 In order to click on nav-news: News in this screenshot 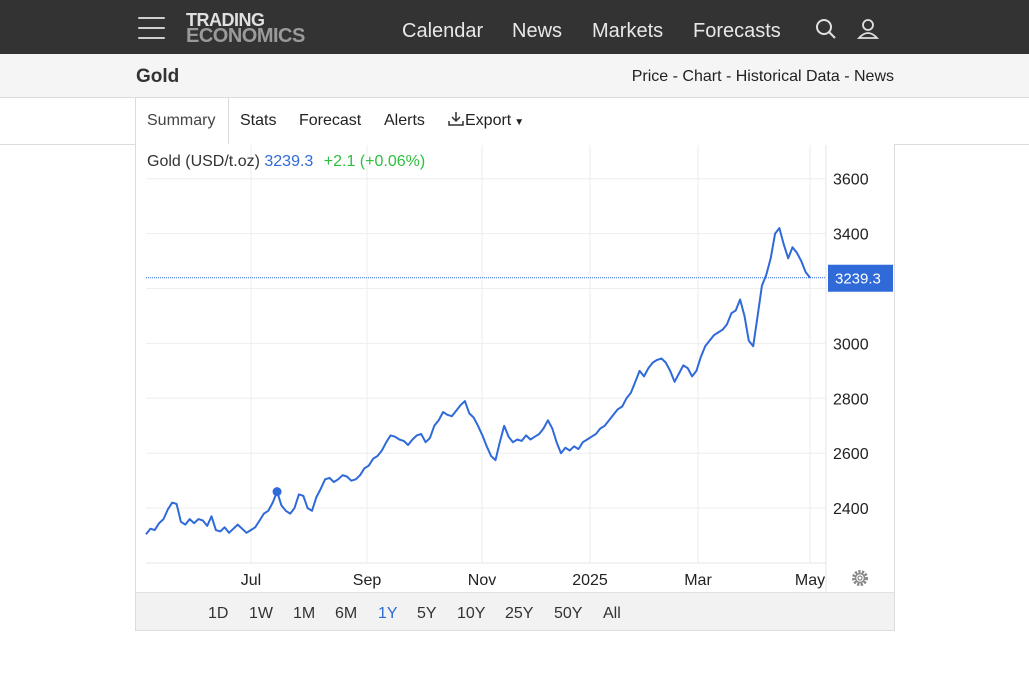, I will do `click(537, 31)`.